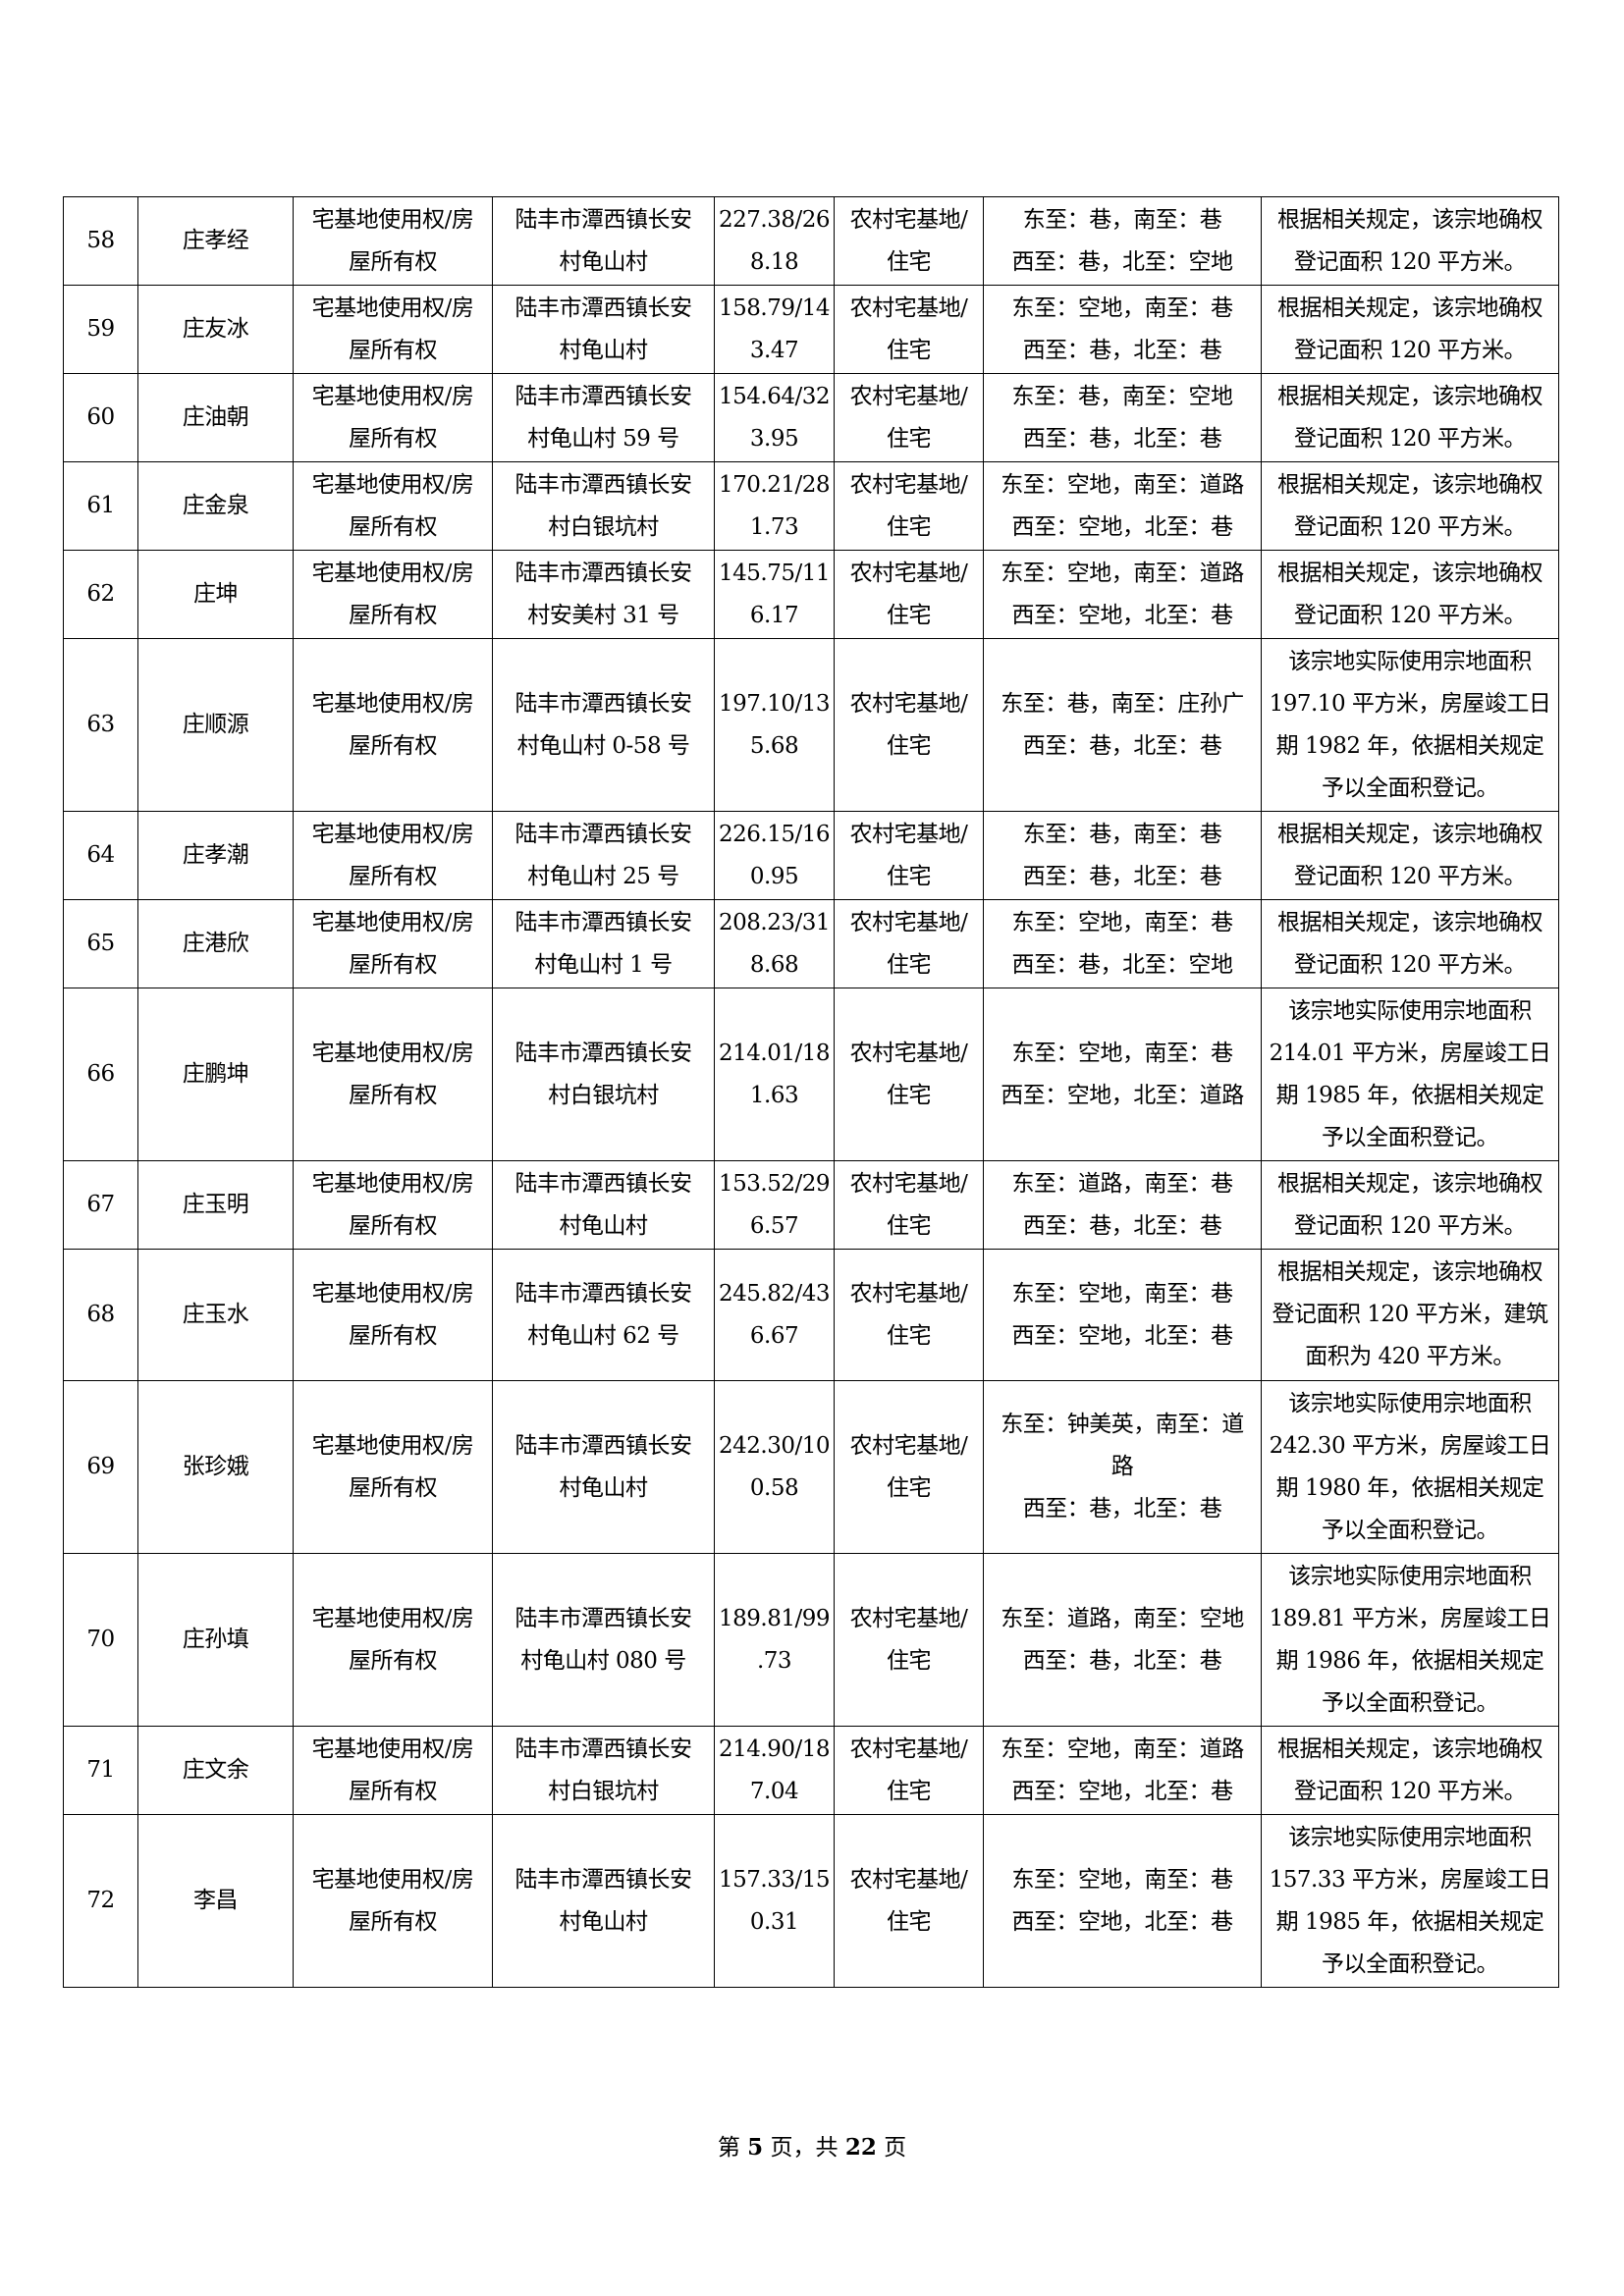 Image resolution: width=1624 pixels, height=2296 pixels. Describe the element at coordinates (100, 1467) in the screenshot. I see `cell-row-number: 69` at that location.